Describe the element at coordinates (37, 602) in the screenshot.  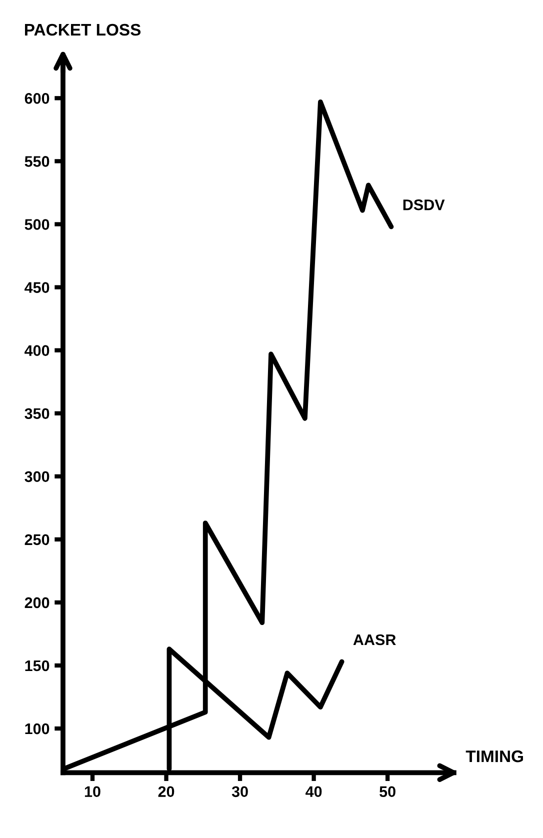
I see `y-tick-label: 200` at that location.